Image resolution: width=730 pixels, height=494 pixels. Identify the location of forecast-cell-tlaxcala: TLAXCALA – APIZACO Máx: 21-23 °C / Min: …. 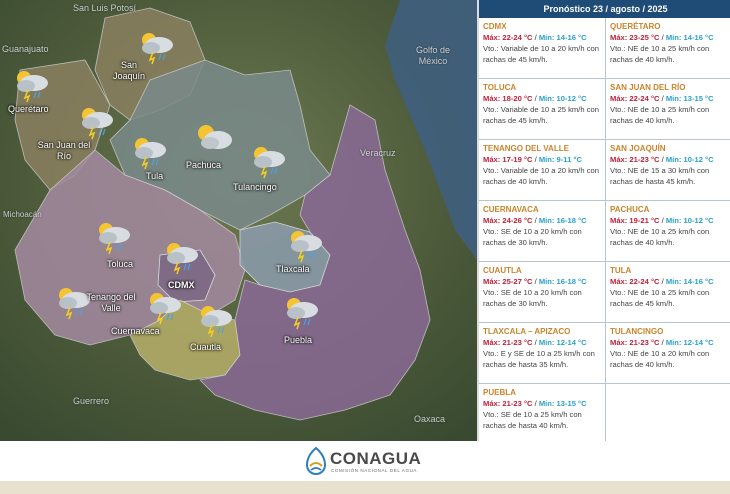
(542, 353).